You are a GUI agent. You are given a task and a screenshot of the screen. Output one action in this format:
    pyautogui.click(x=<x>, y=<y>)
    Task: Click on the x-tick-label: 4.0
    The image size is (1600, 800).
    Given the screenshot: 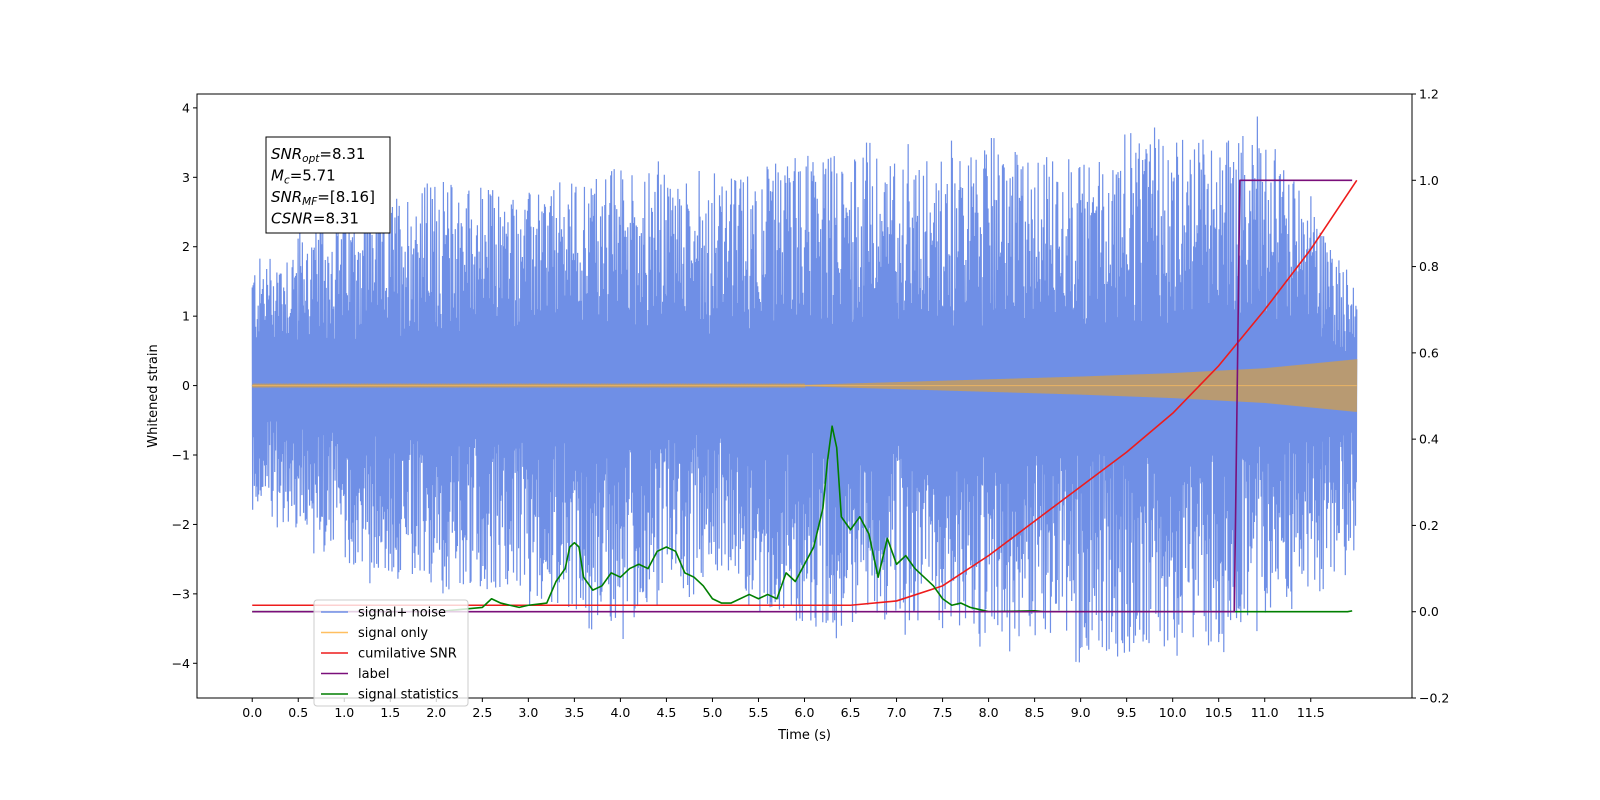 What is the action you would take?
    pyautogui.click(x=620, y=712)
    